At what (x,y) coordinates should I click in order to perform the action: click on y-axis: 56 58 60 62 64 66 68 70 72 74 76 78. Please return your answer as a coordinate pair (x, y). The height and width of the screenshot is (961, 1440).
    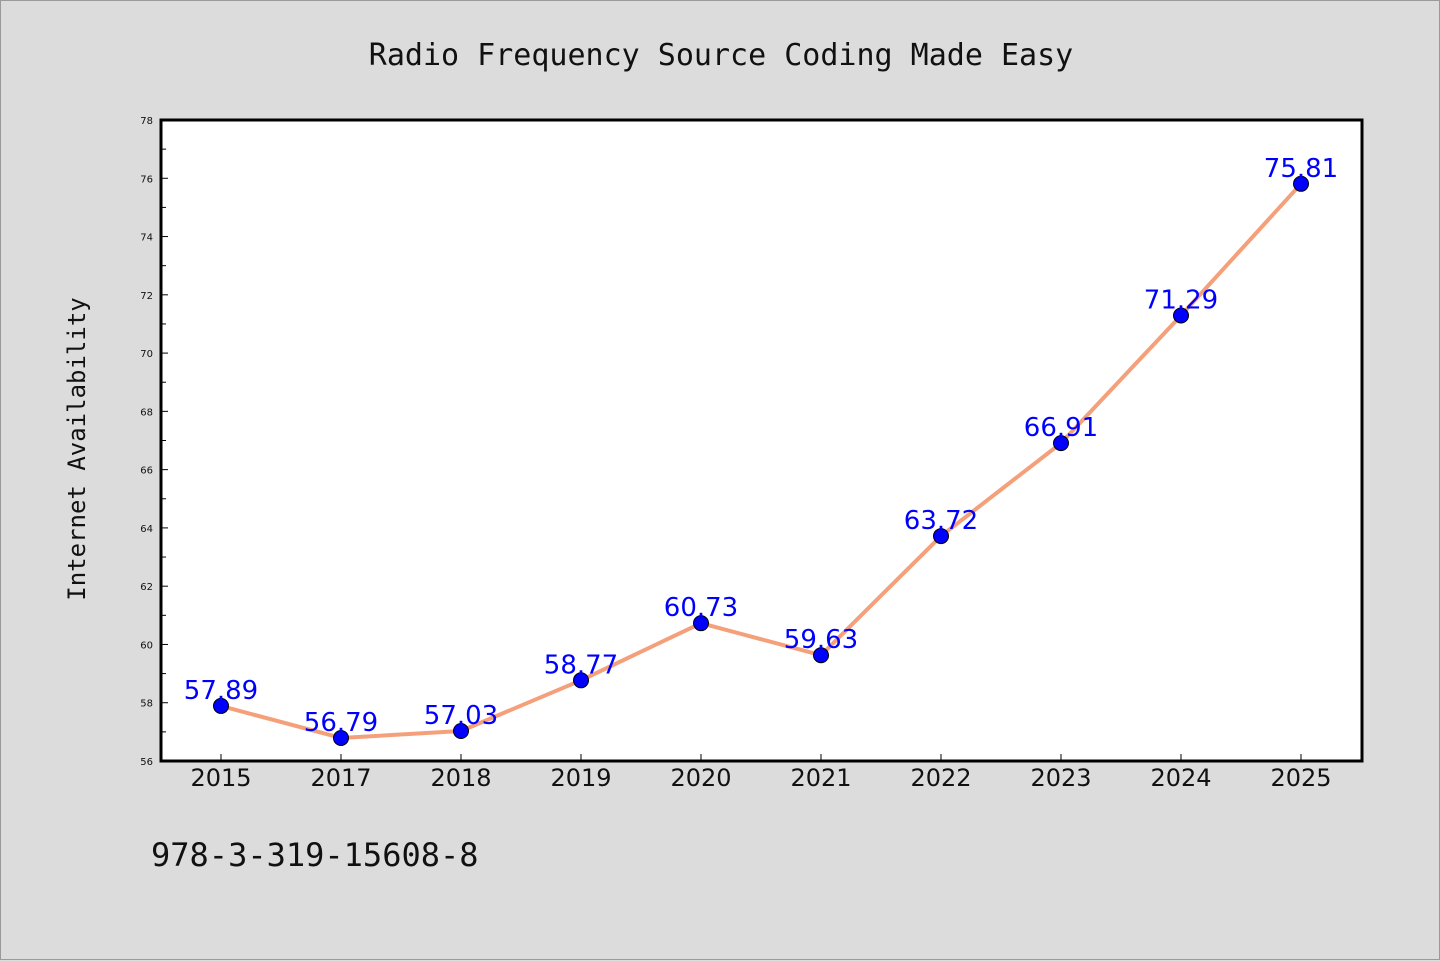
    Looking at the image, I should click on (154, 442).